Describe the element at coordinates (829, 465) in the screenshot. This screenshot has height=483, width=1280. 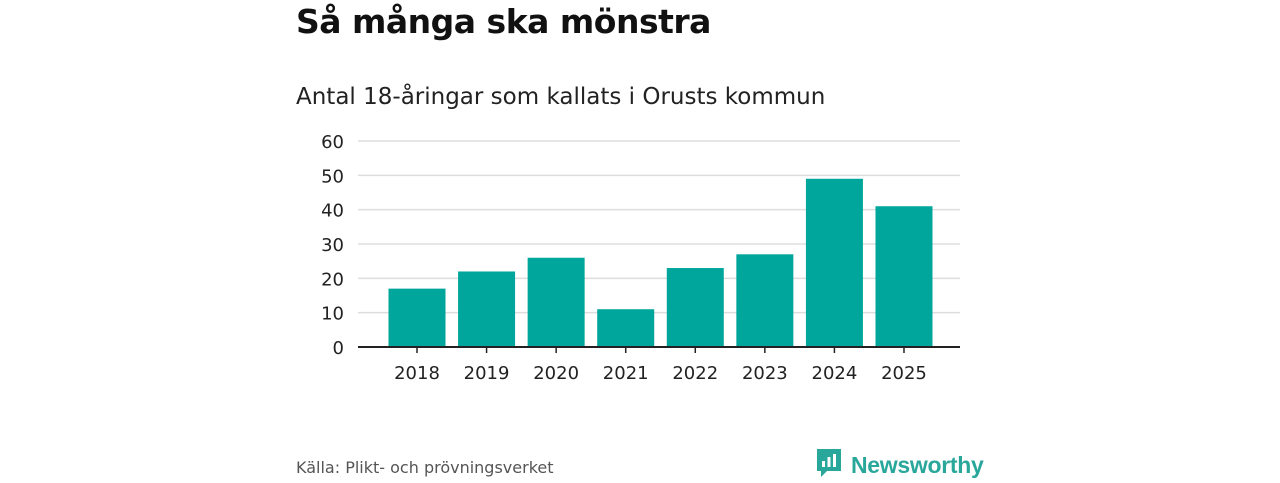
I see `newsworthy-logo-icon` at that location.